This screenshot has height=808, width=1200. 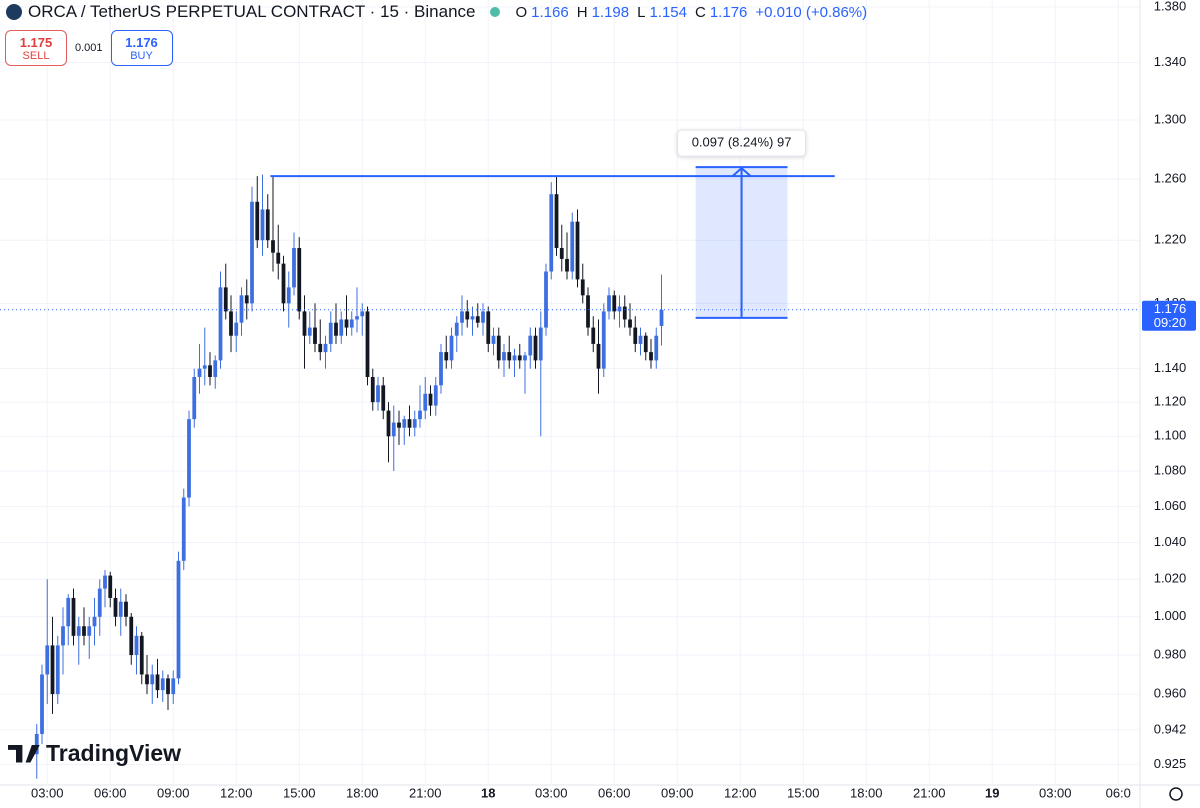 What do you see at coordinates (488, 792) in the screenshot?
I see `x-tick-label: 18` at bounding box center [488, 792].